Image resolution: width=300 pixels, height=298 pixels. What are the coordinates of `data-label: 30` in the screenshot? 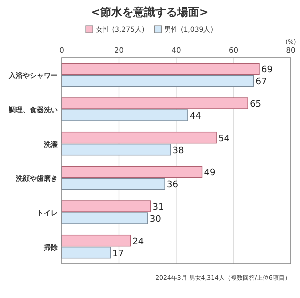 It's located at (156, 220).